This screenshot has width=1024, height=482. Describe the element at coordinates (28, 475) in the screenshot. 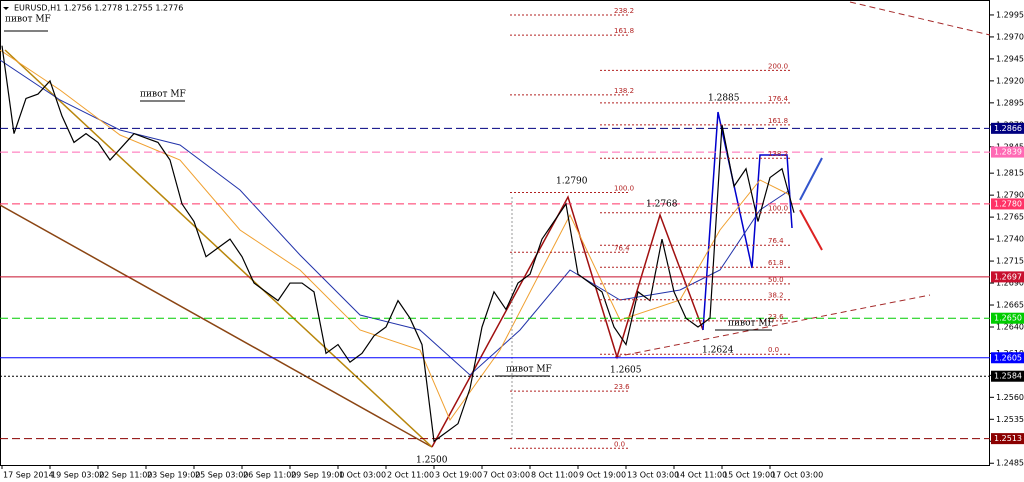

I see `x-tick-label: 17 Sep 2014` at that location.